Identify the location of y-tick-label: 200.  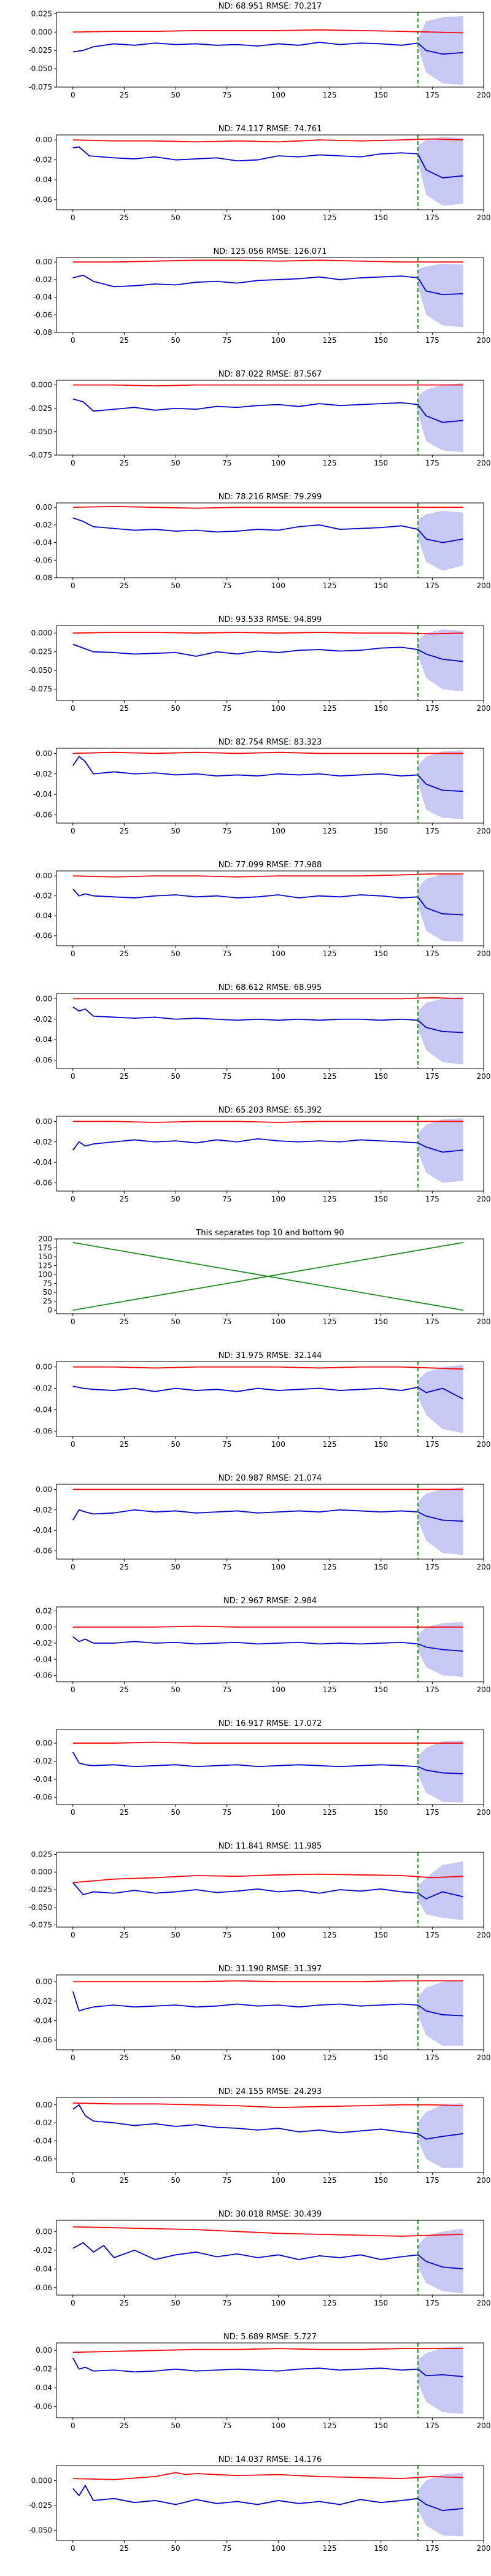
(45, 1239).